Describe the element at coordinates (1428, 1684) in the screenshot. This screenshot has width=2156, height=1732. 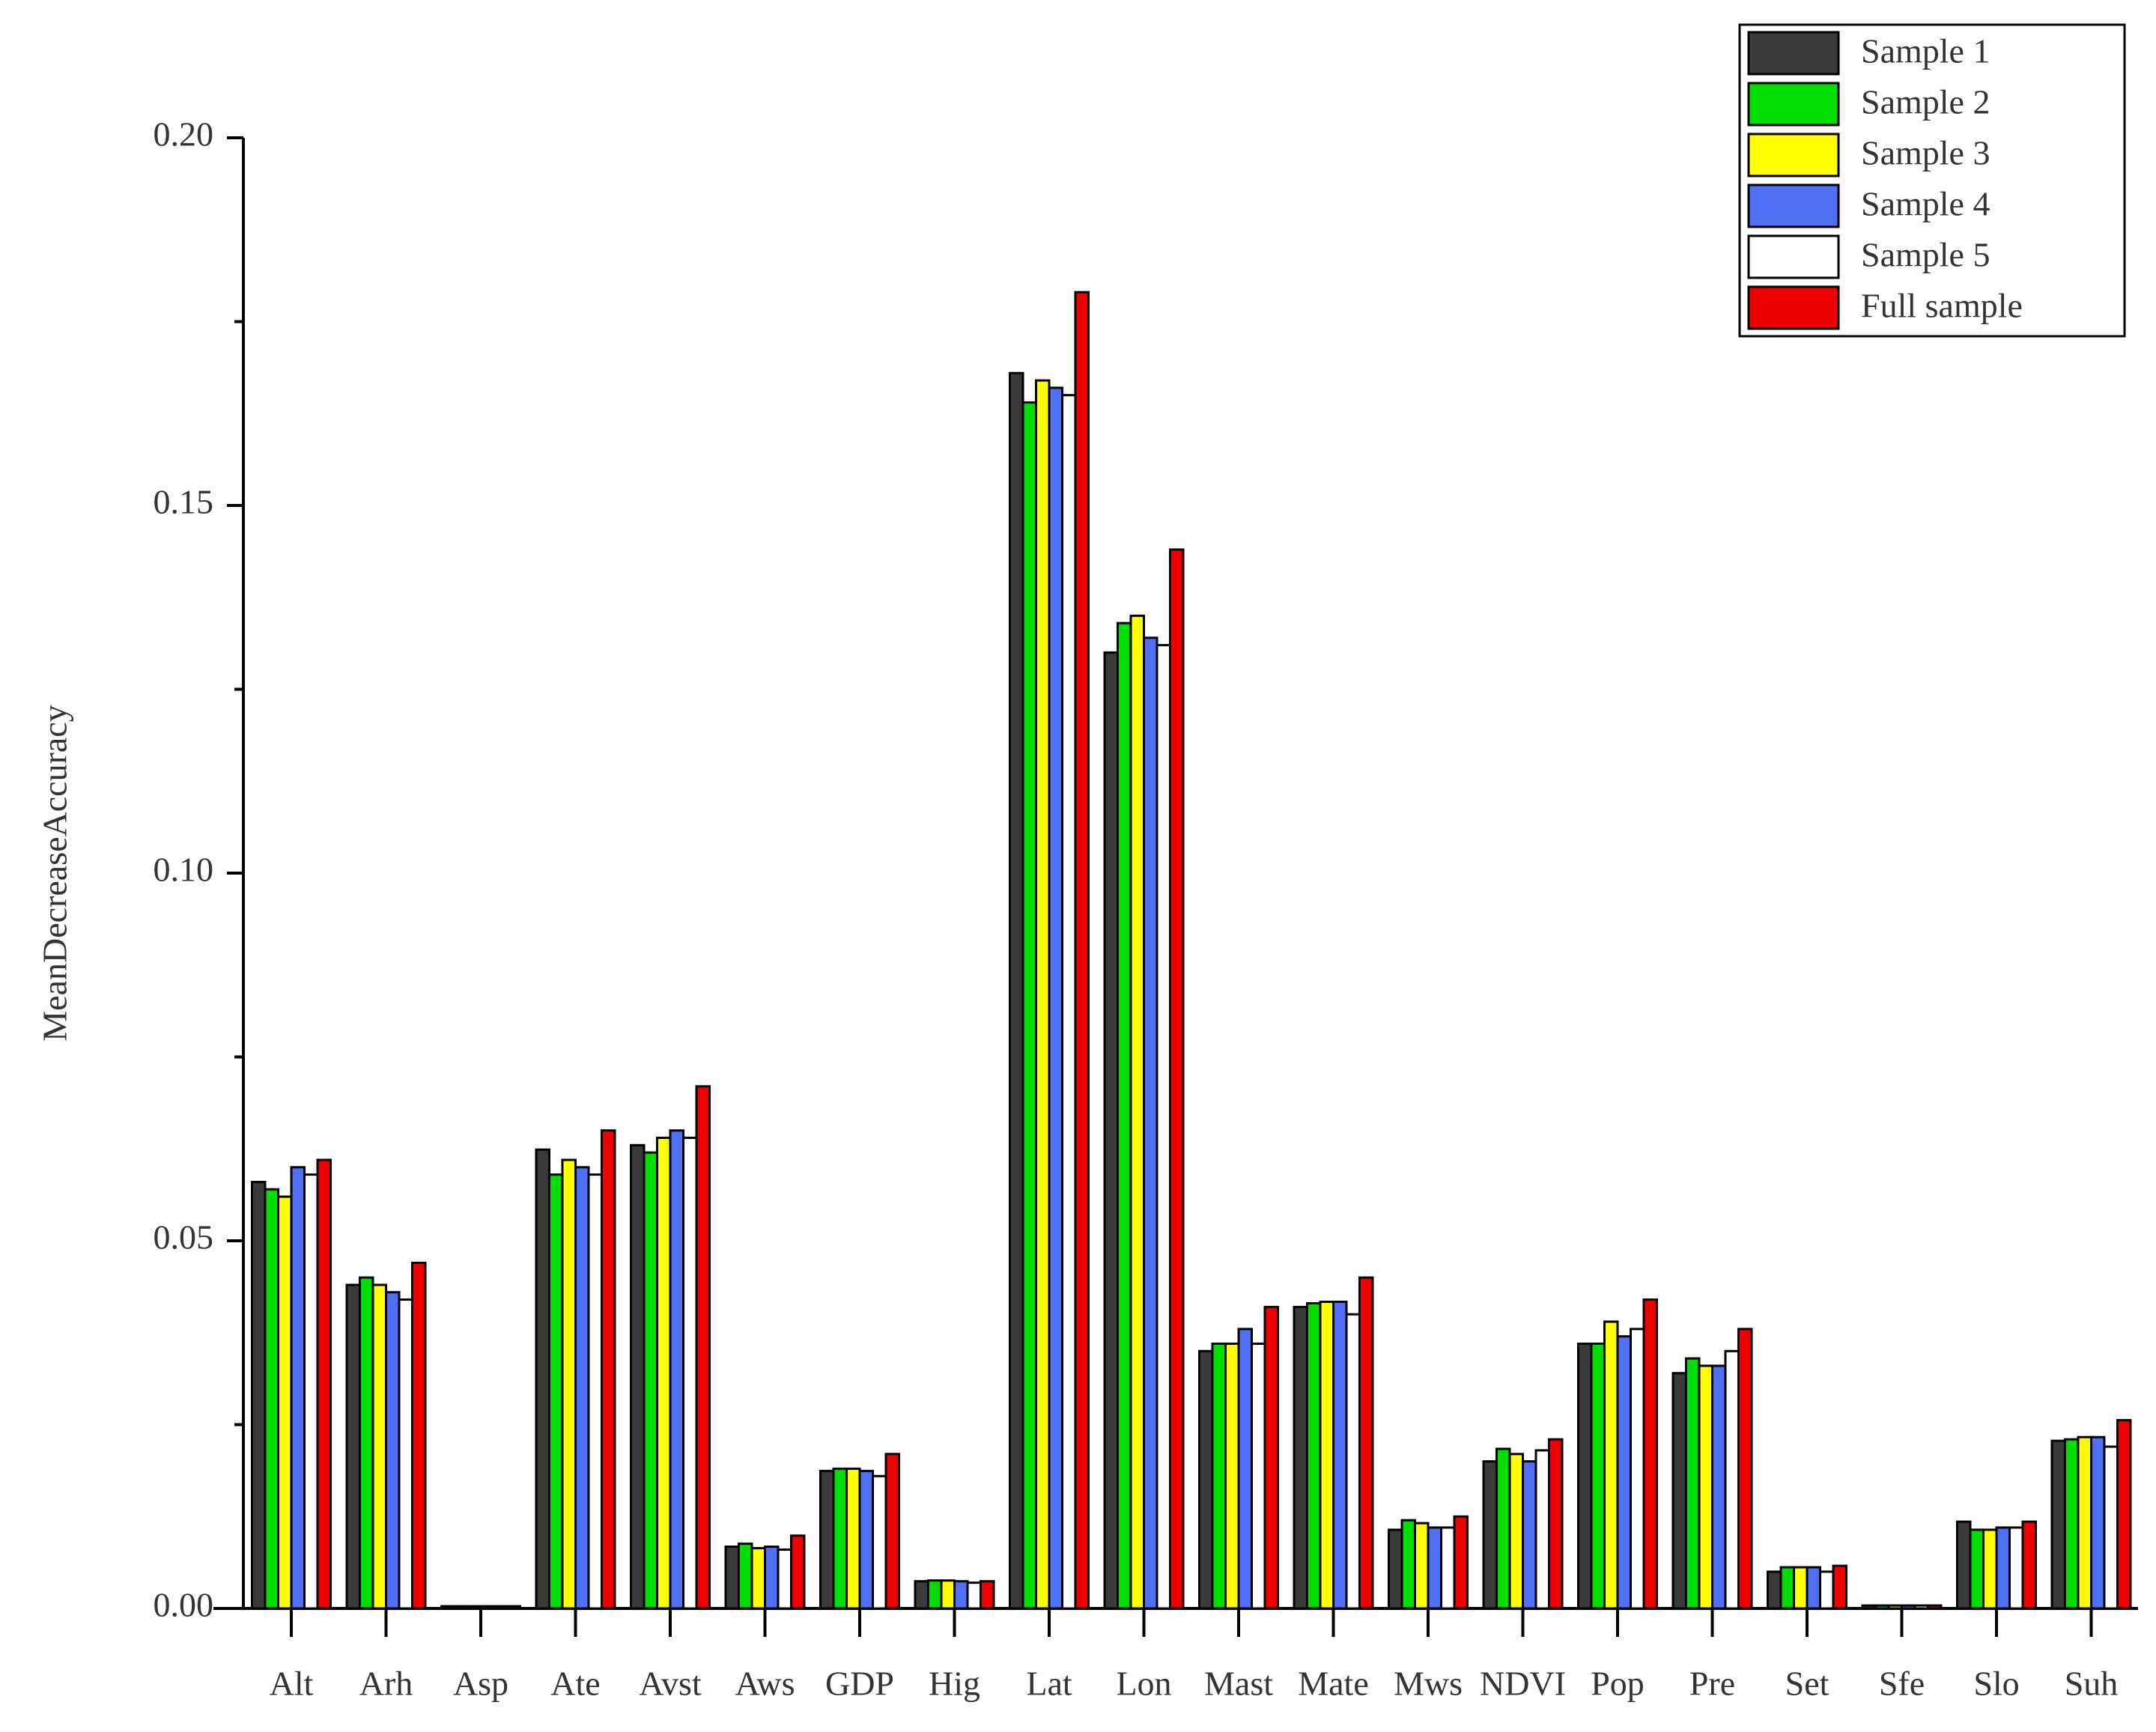
I see `x-tick-label: Mws` at that location.